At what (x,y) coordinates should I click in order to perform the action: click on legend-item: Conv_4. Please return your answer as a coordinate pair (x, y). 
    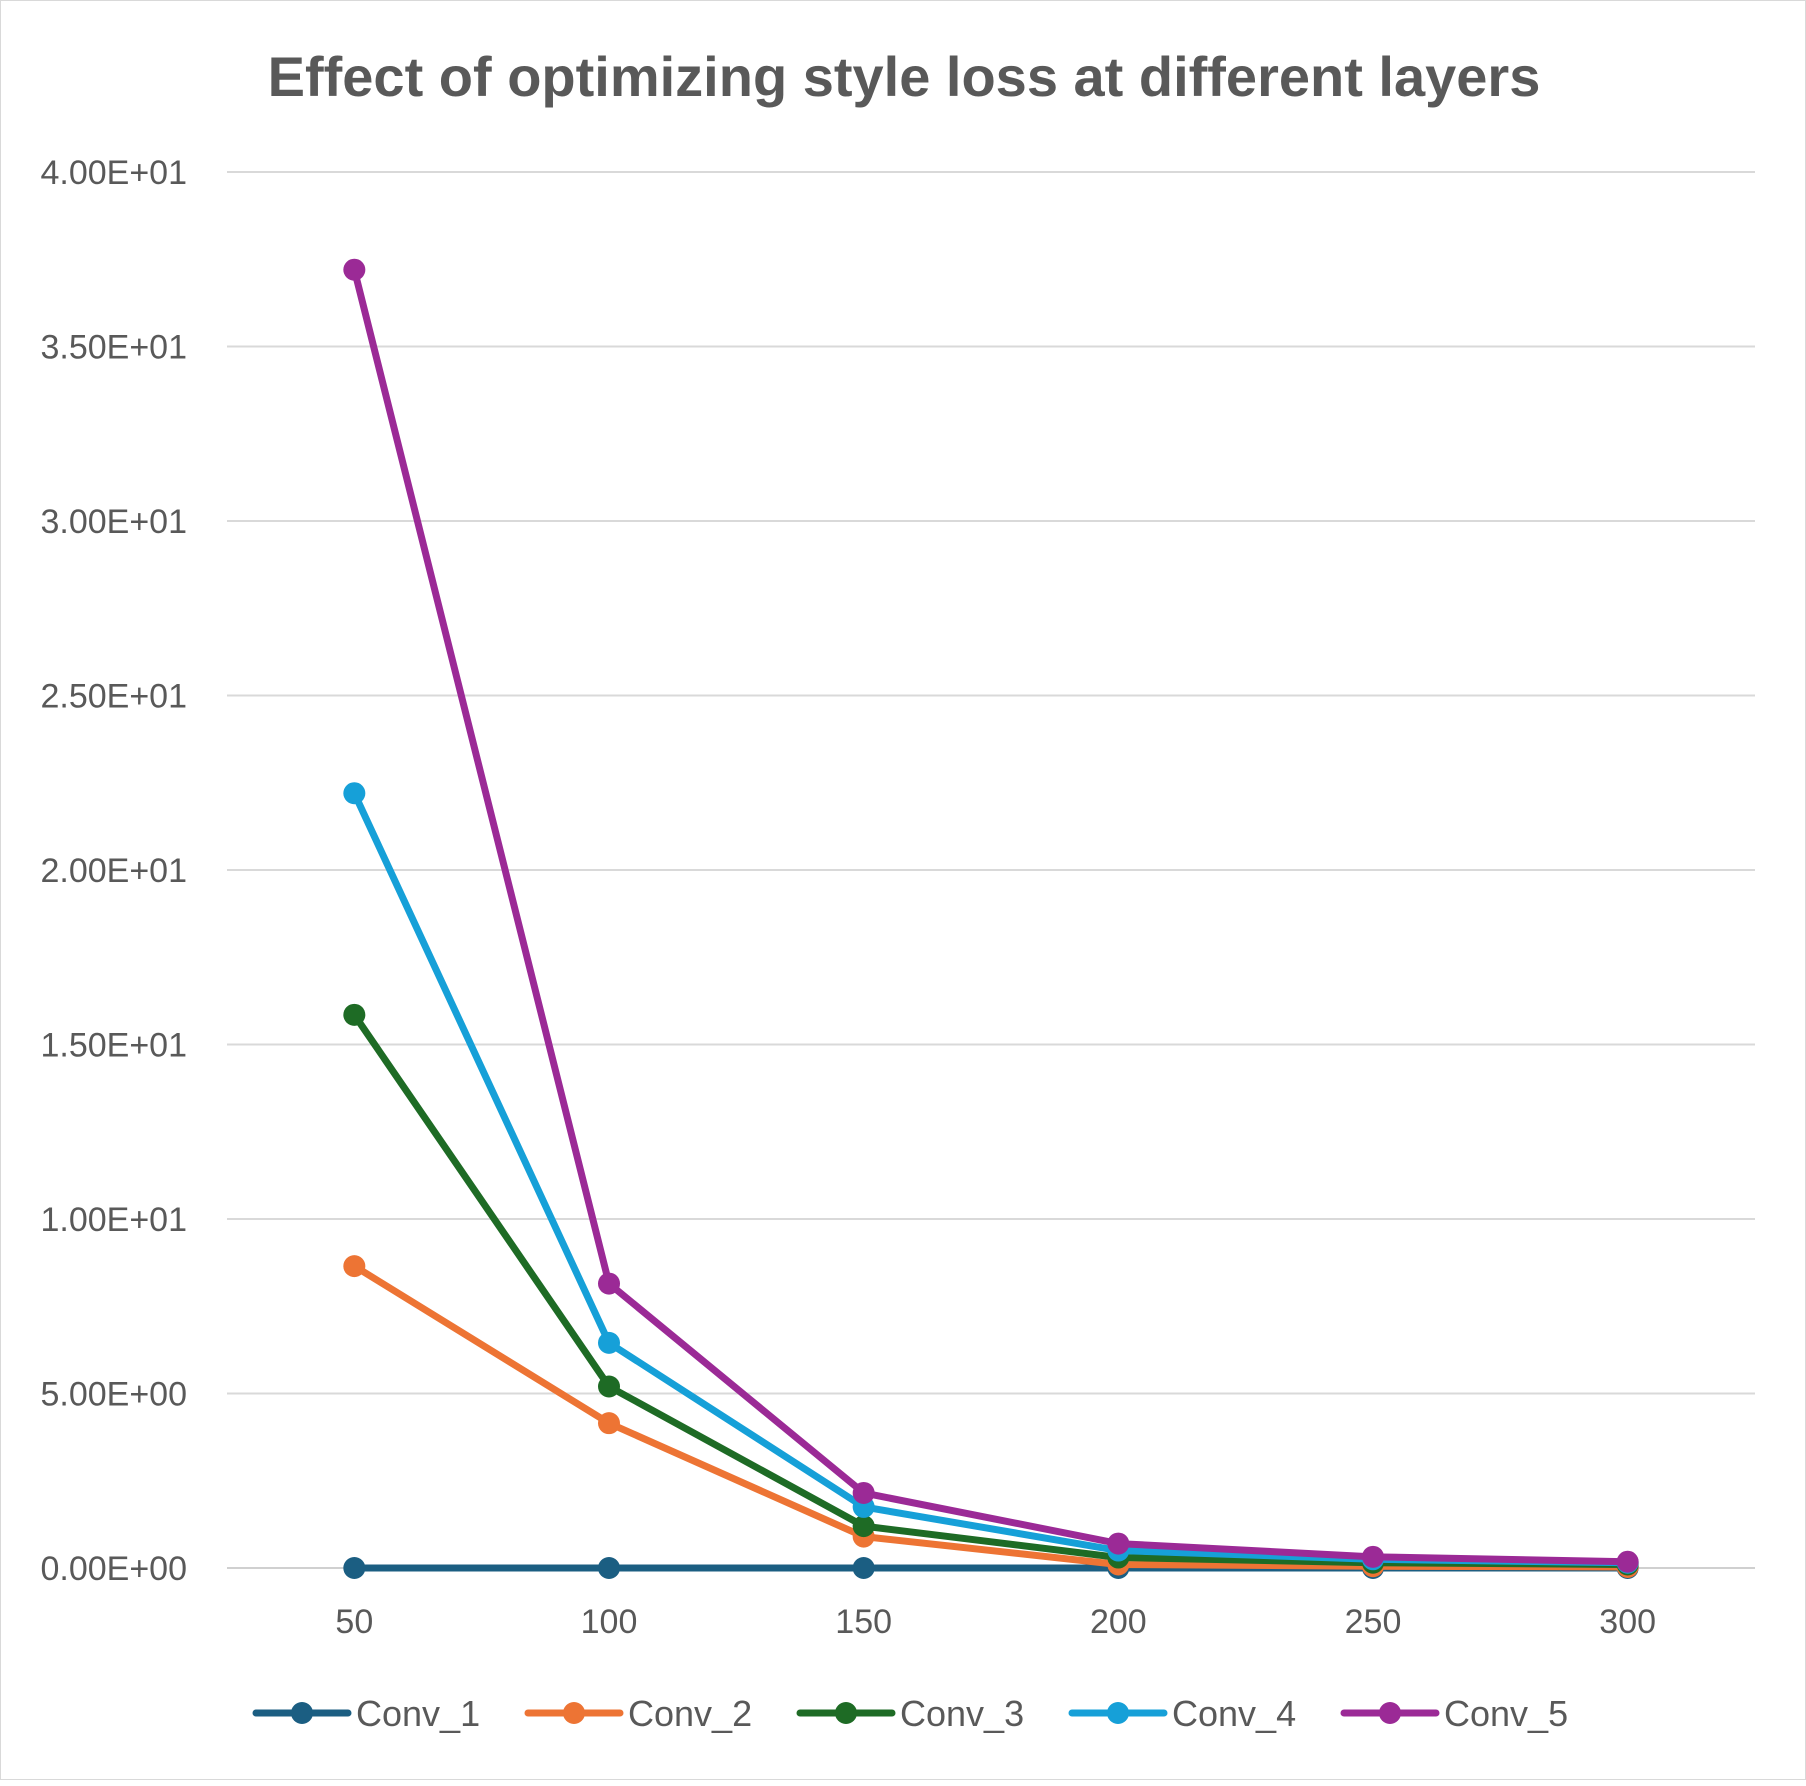
    Looking at the image, I should click on (1182, 1713).